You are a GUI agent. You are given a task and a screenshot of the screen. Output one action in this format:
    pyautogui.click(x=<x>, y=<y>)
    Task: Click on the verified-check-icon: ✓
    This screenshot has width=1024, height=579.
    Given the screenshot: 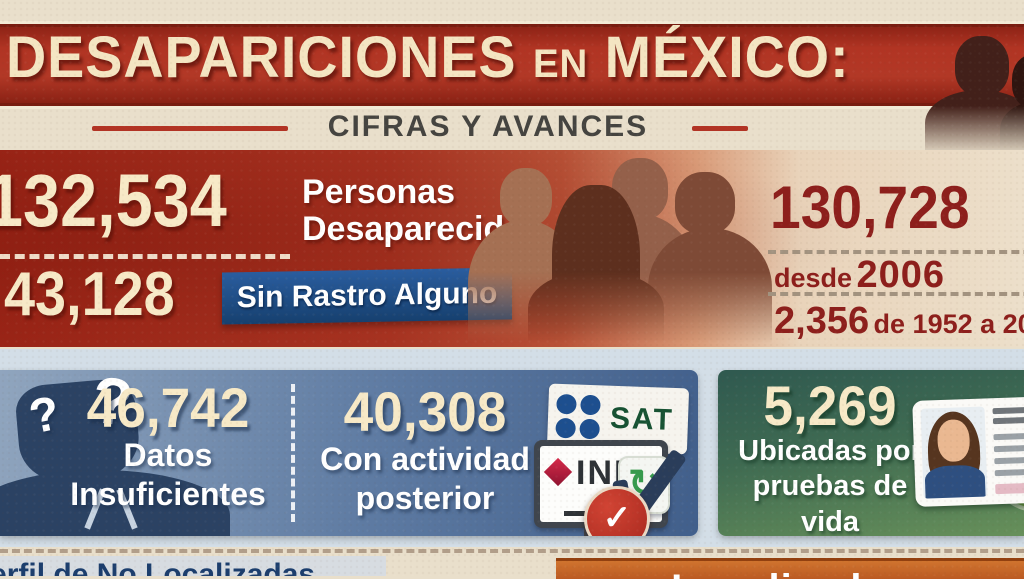 What is the action you would take?
    pyautogui.click(x=617, y=511)
    